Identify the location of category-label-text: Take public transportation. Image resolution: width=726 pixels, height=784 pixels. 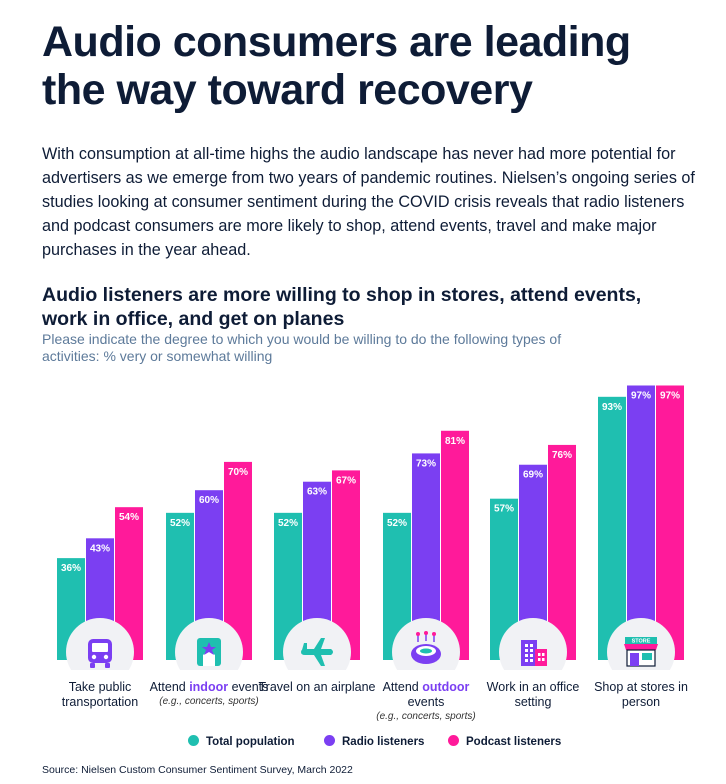
(100, 694).